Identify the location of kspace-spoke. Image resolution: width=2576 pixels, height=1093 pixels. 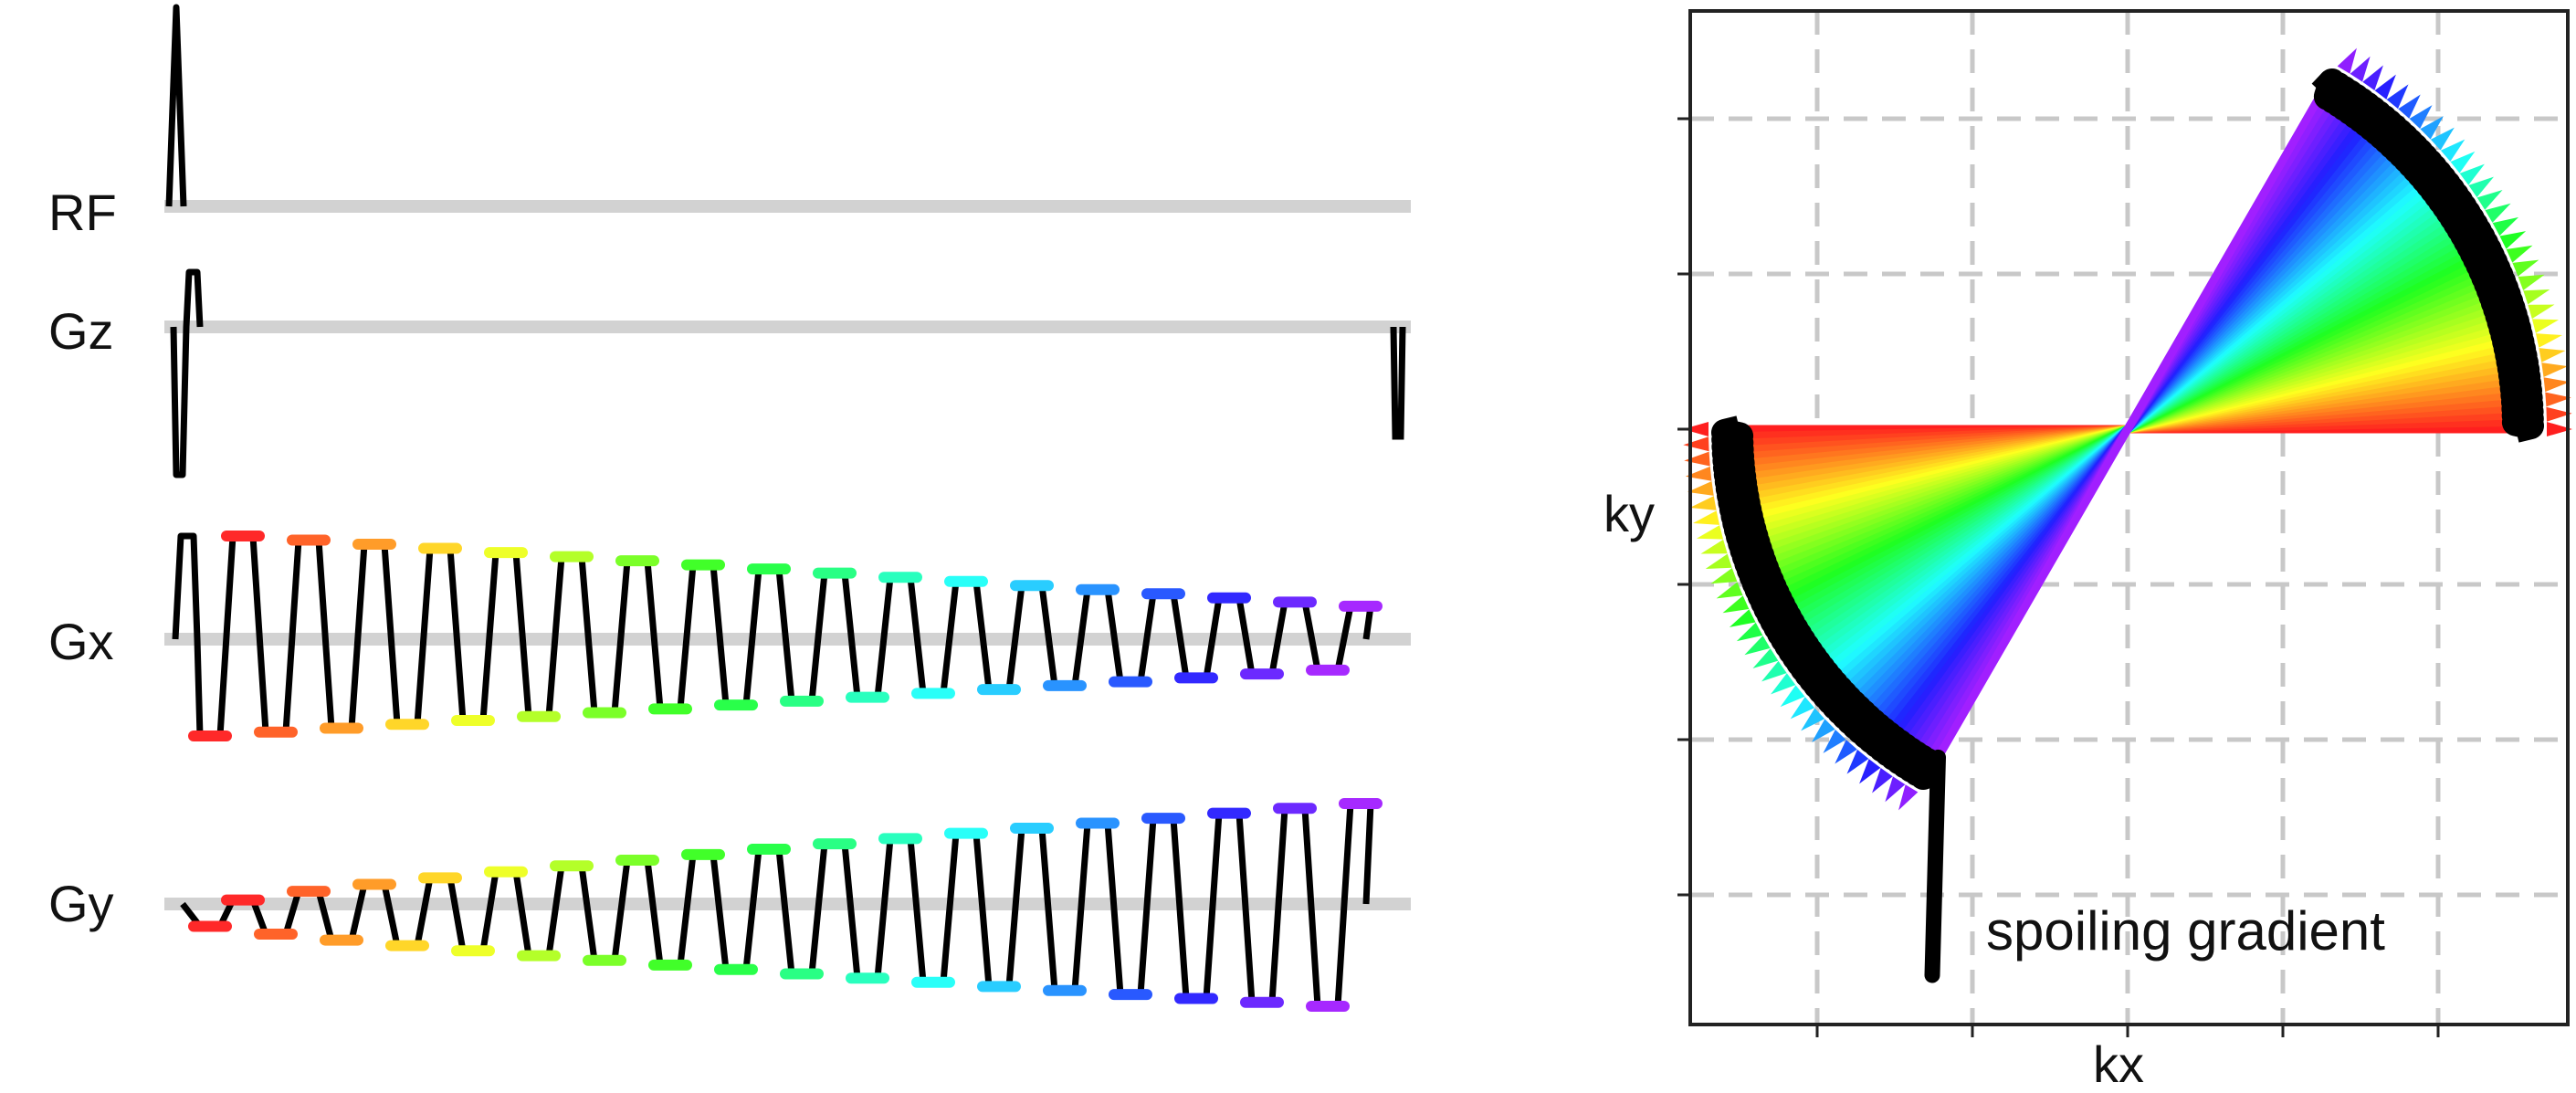
(2127, 429).